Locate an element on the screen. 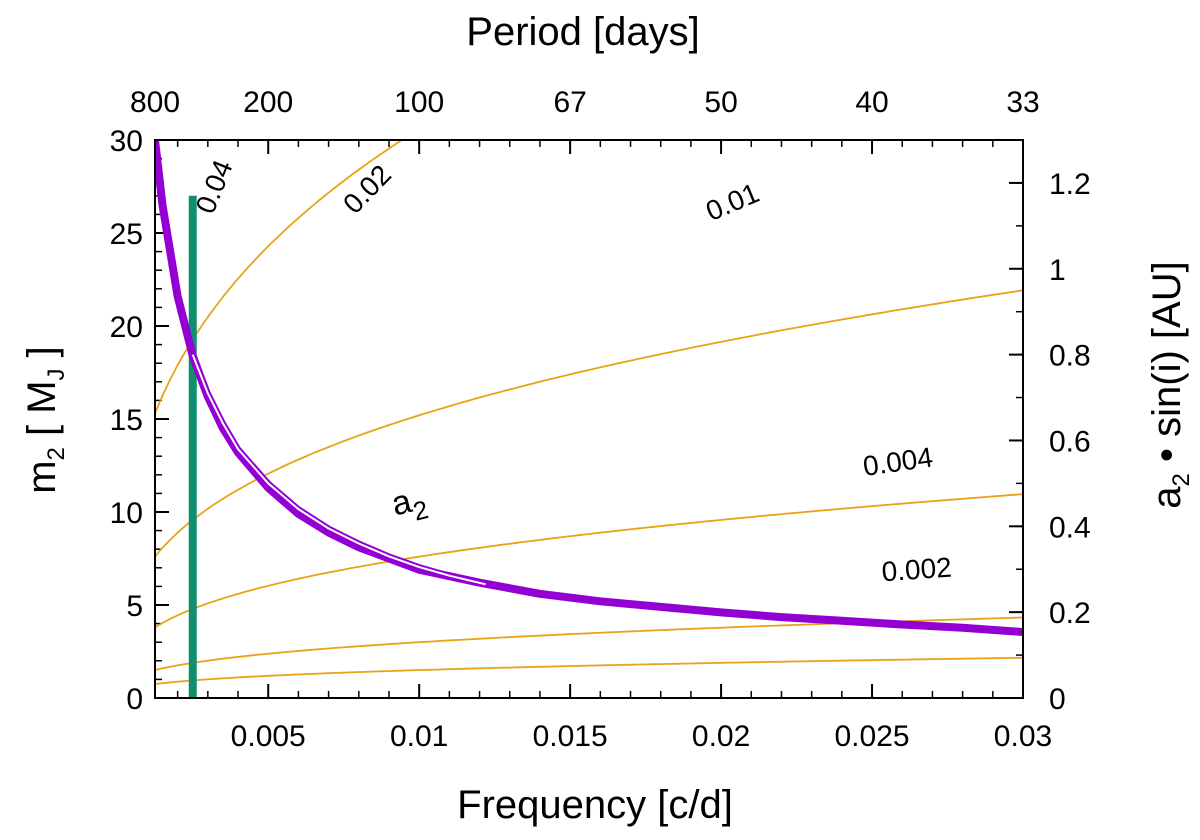 Image resolution: width=1200 pixels, height=840 pixels. period-tick-label: 100 is located at coordinates (419, 102).